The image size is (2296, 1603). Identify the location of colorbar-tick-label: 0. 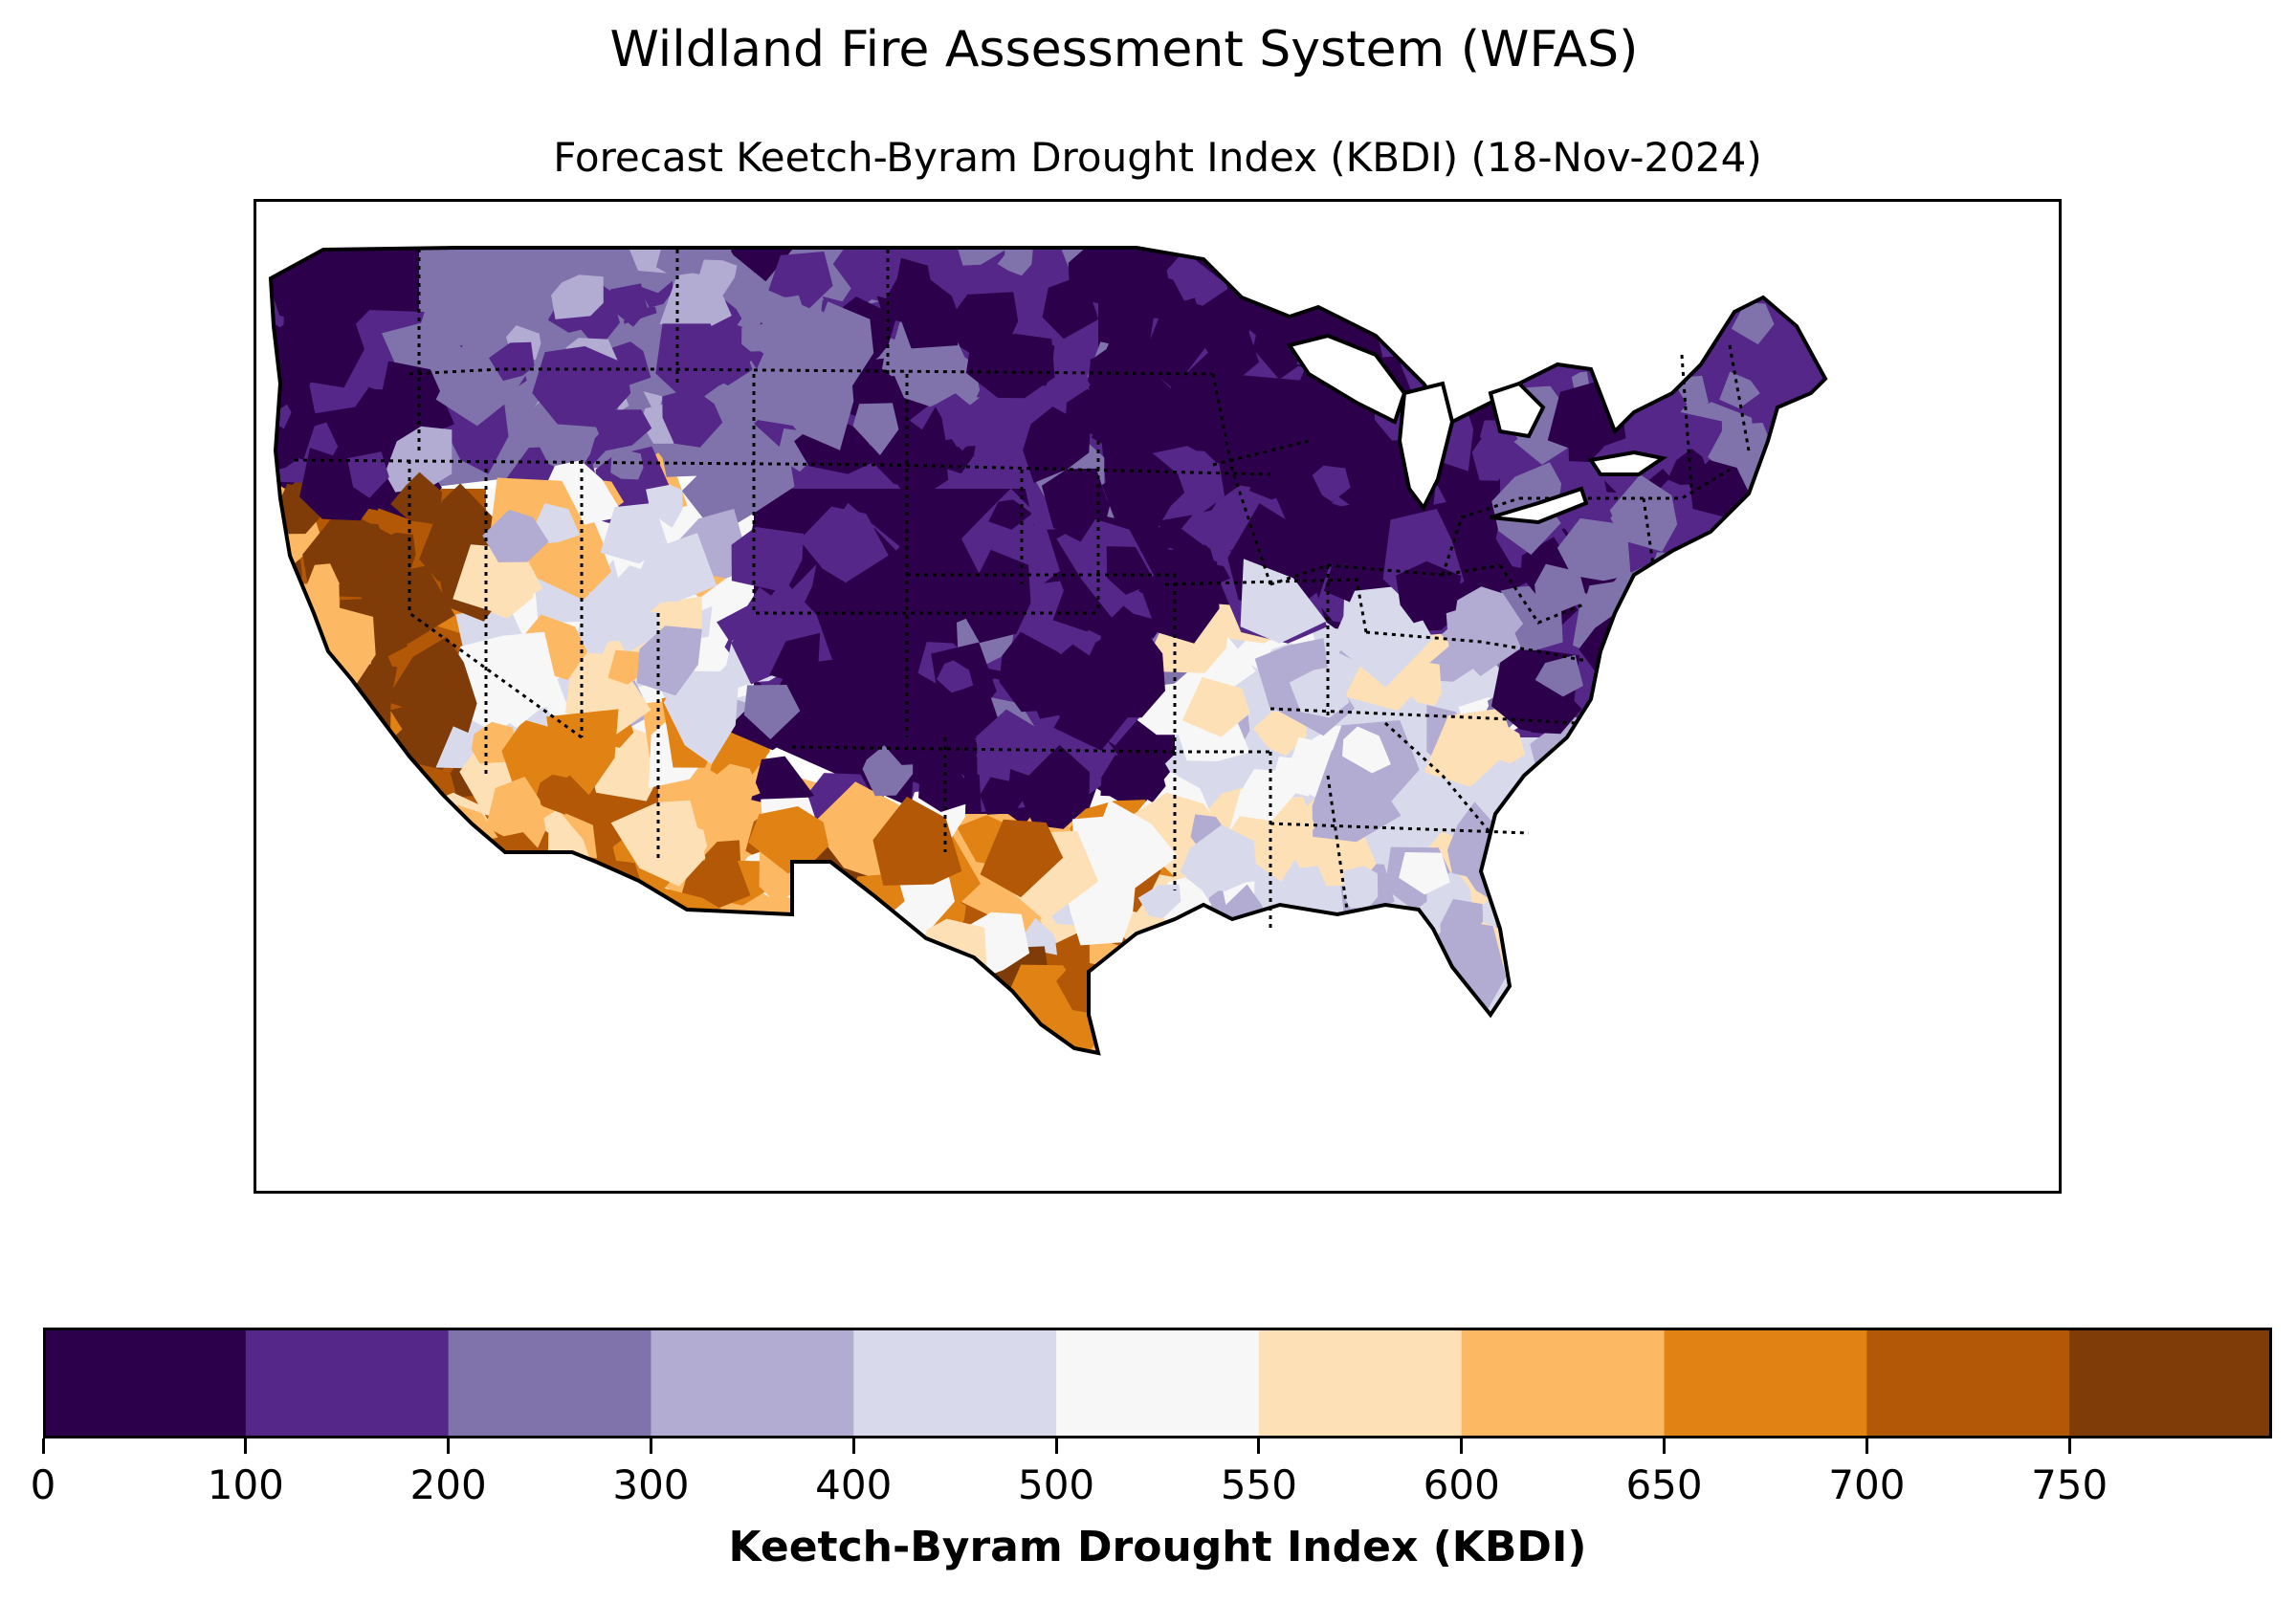
(43, 1484).